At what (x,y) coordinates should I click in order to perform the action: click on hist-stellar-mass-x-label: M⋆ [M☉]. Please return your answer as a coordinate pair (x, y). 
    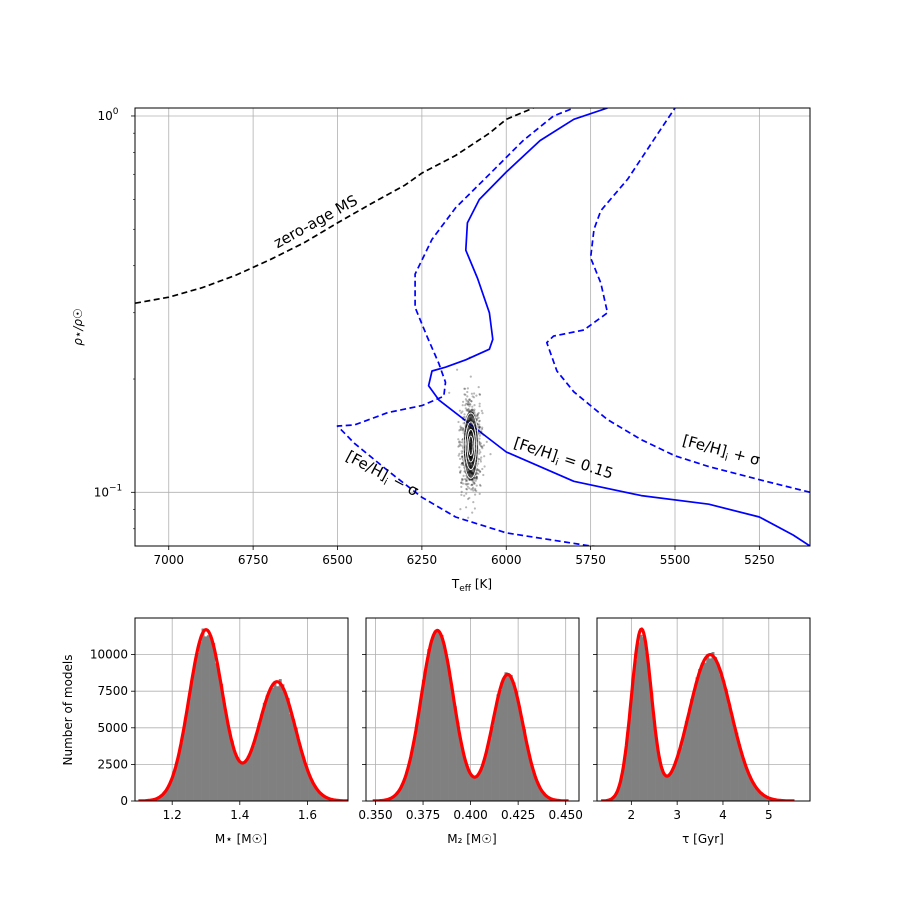
    Looking at the image, I should click on (241, 839).